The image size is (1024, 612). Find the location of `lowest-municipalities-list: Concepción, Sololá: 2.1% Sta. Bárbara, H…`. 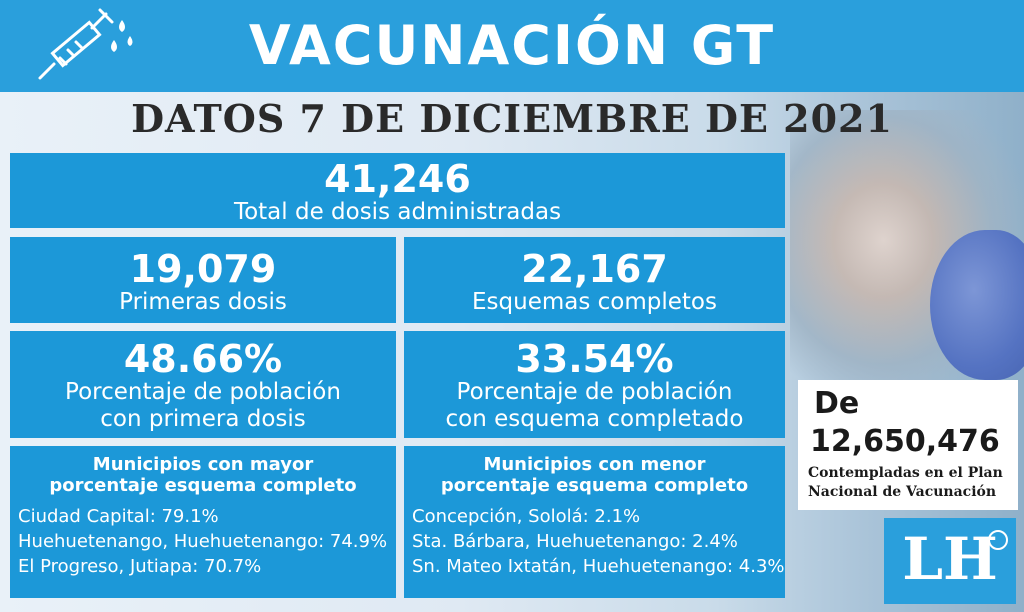

lowest-municipalities-list: Concepción, Sololá: 2.1% Sta. Bárbara, H… is located at coordinates (594, 541).